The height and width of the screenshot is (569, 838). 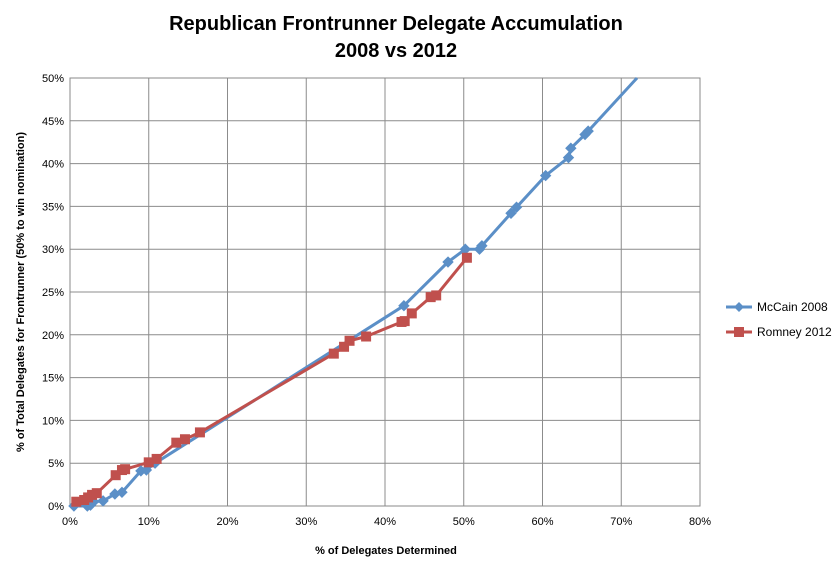 I want to click on y-tick-label: 35%, so click(x=53, y=207).